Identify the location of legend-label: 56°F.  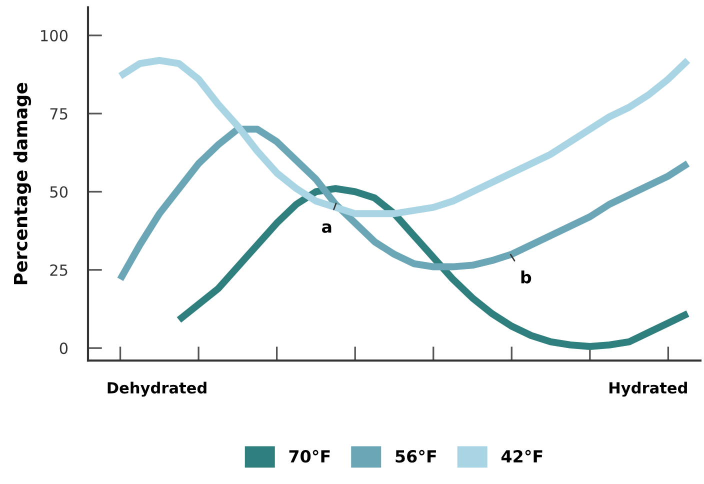
(416, 456).